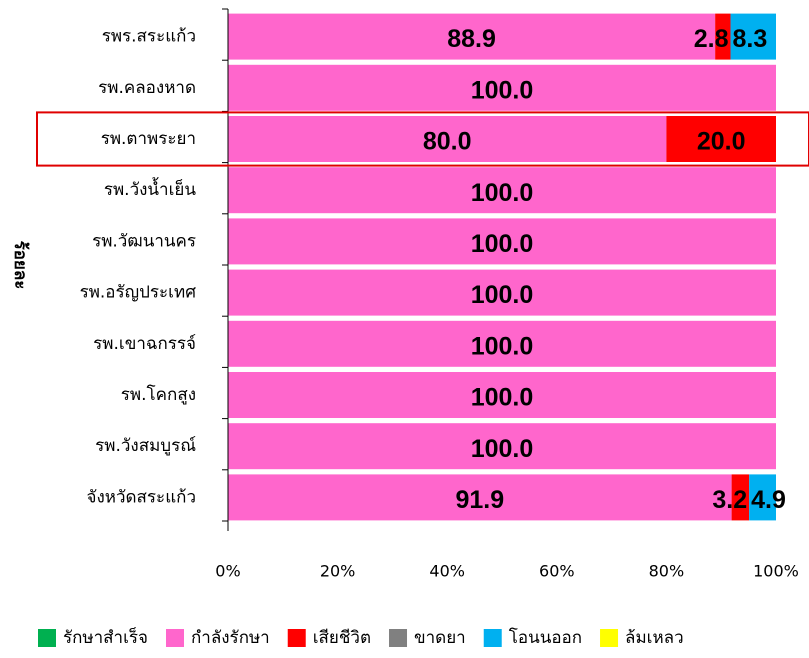 The width and height of the screenshot is (809, 658). What do you see at coordinates (230, 638) in the screenshot?
I see `legend-label: กำลังรักษา` at bounding box center [230, 638].